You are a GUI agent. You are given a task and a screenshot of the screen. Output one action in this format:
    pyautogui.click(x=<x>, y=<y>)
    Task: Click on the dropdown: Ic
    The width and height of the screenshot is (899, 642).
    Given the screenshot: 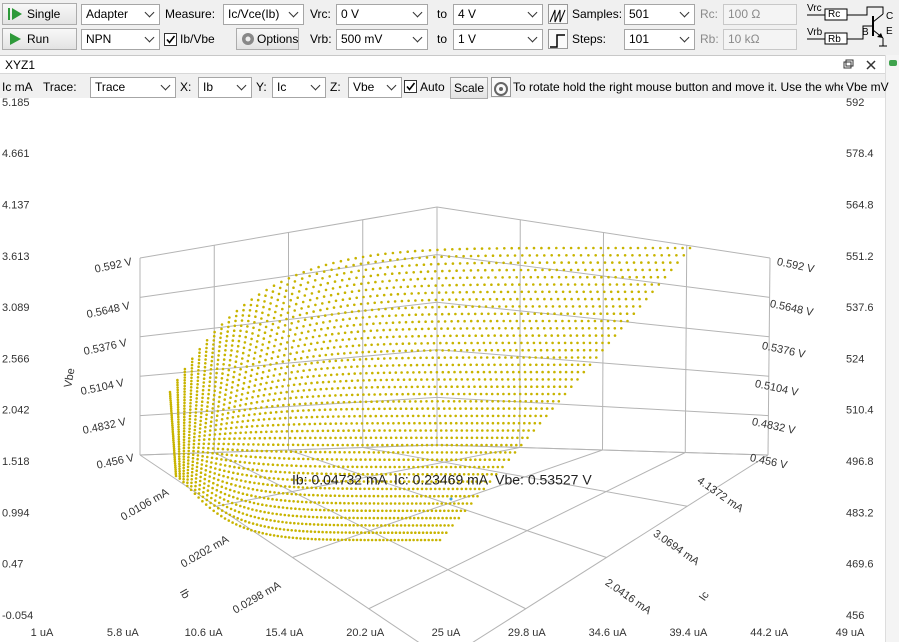 What is the action you would take?
    pyautogui.click(x=299, y=87)
    